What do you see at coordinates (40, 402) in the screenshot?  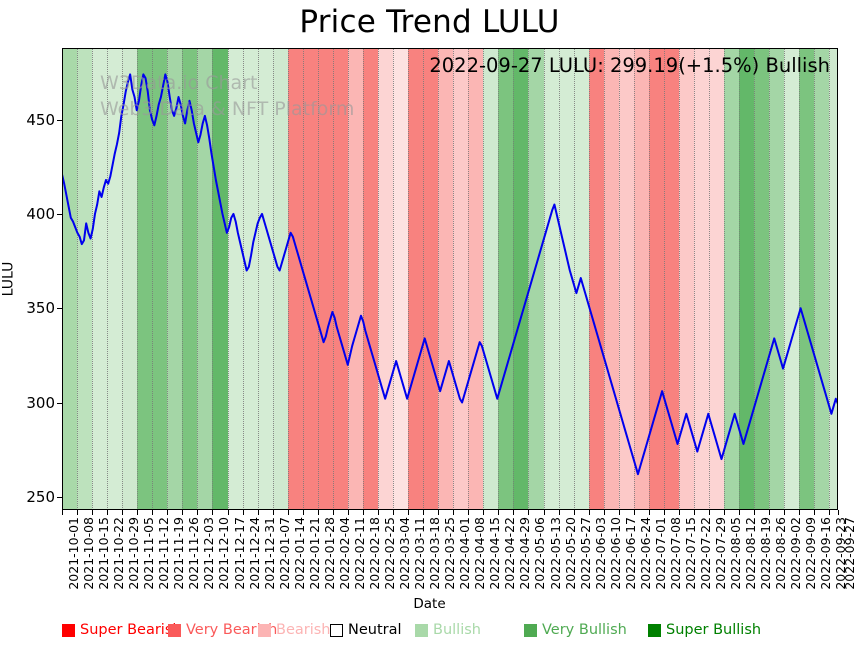 I see `y-axis-tick-label: 300` at bounding box center [40, 402].